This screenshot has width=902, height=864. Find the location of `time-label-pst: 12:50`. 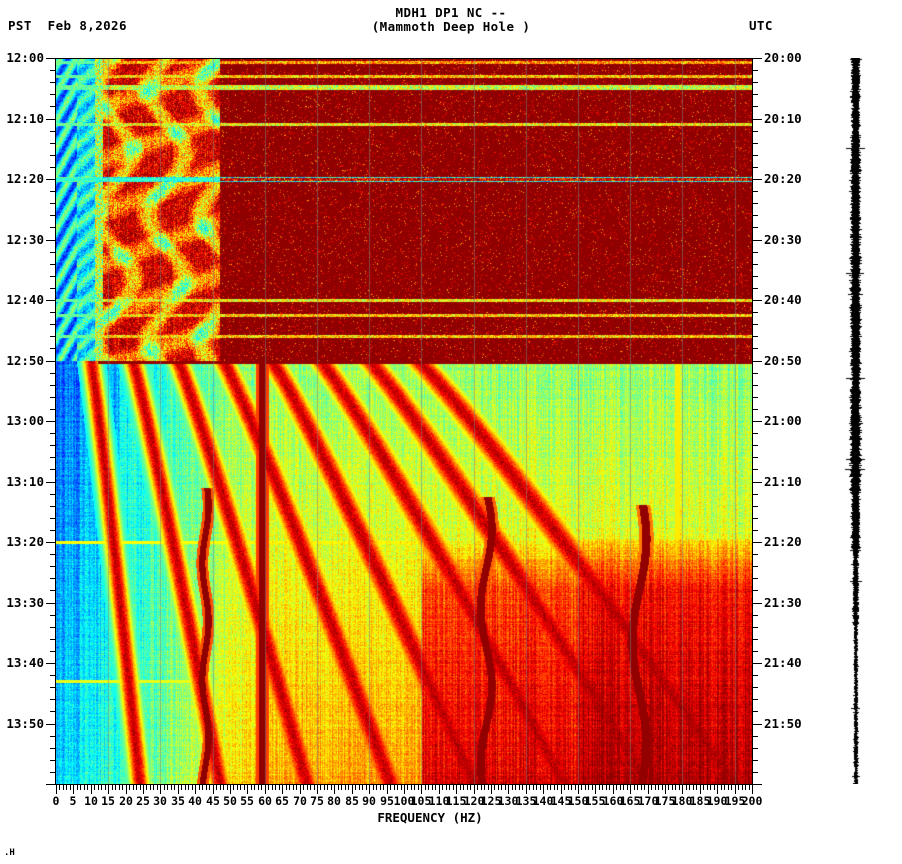

time-label-pst: 12:50 is located at coordinates (25, 360).